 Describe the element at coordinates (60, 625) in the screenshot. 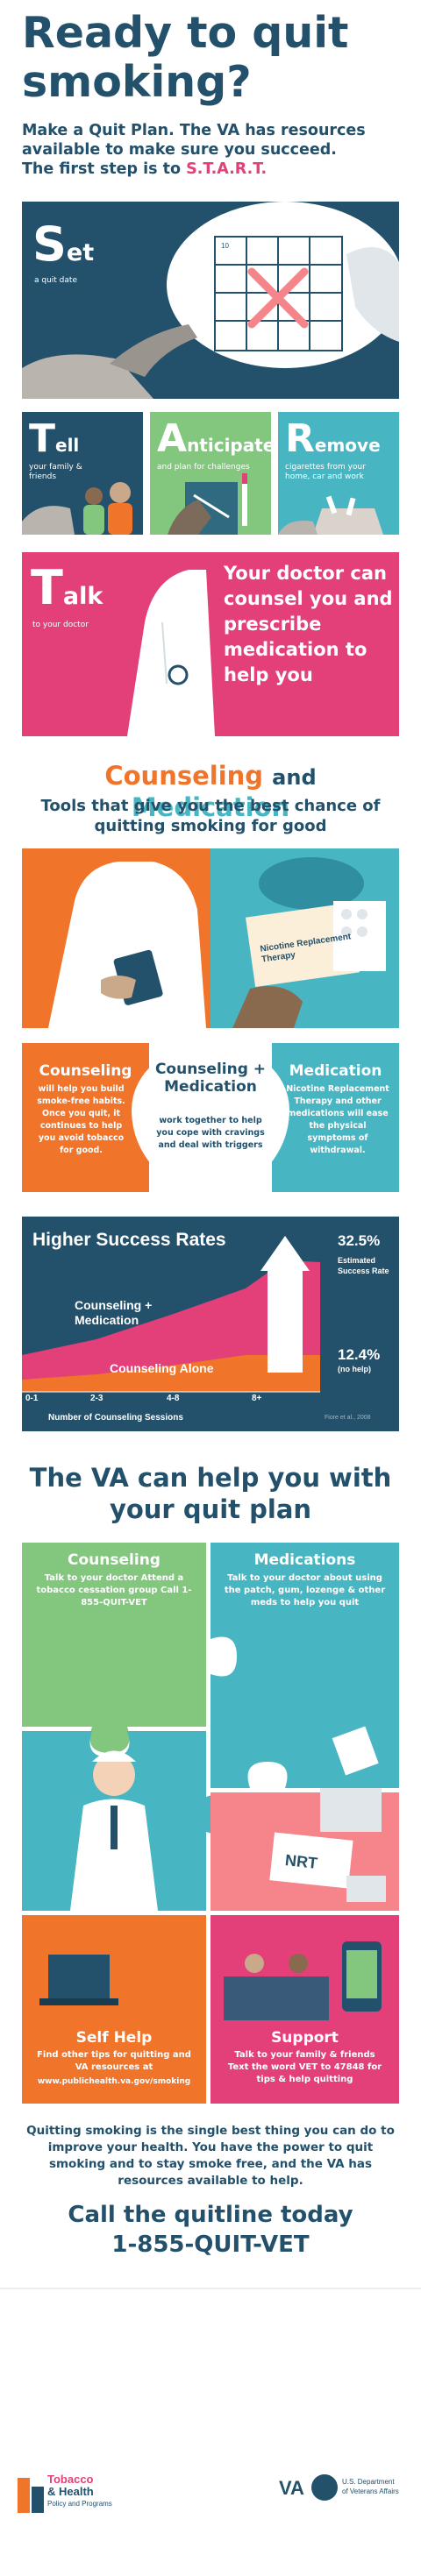

I see `talk-desc: to your doctor` at that location.